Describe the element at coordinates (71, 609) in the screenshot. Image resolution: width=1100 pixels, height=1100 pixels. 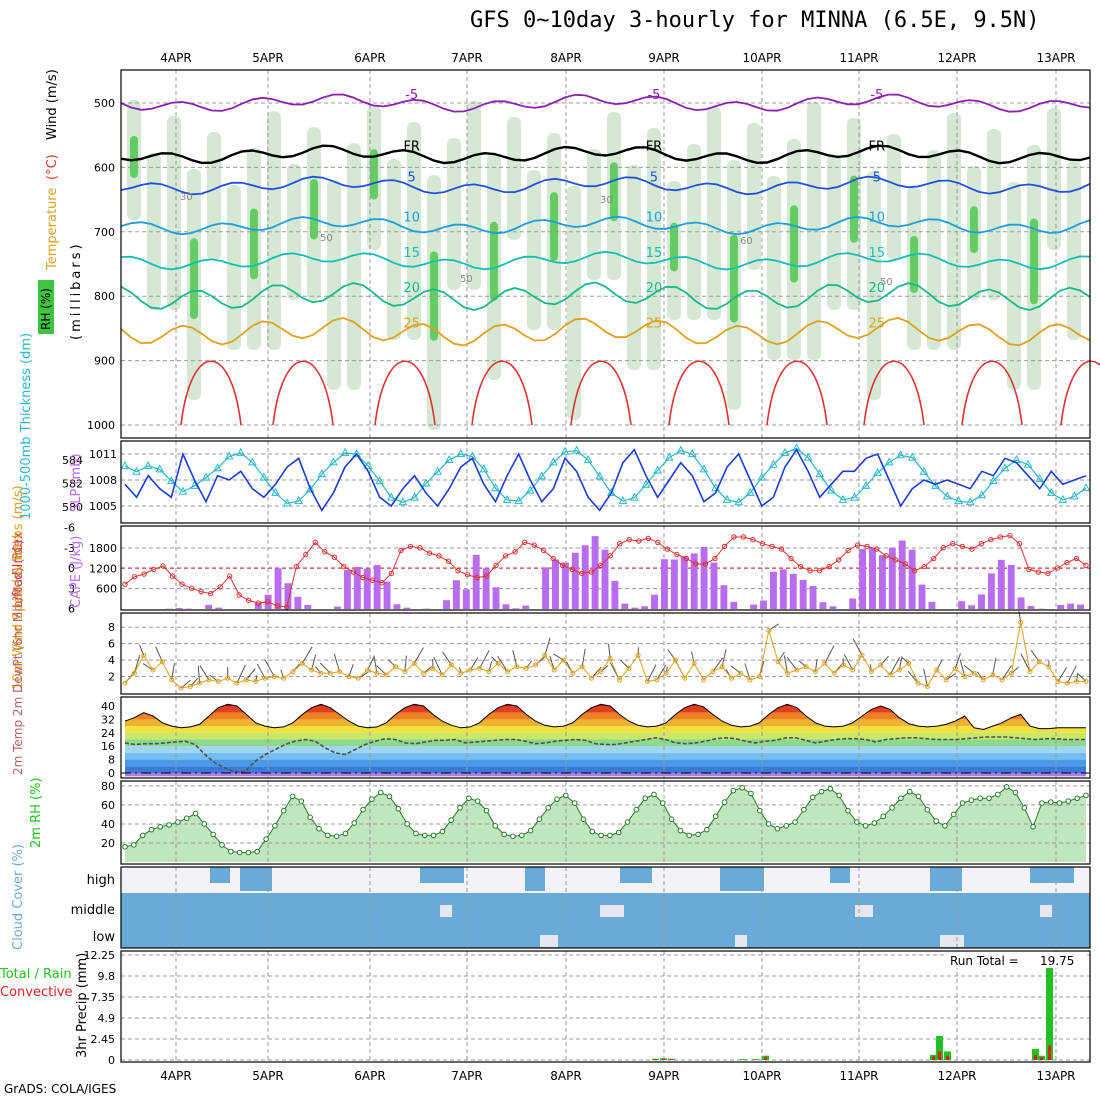
I see `lifted-index-tick-4: 6` at that location.